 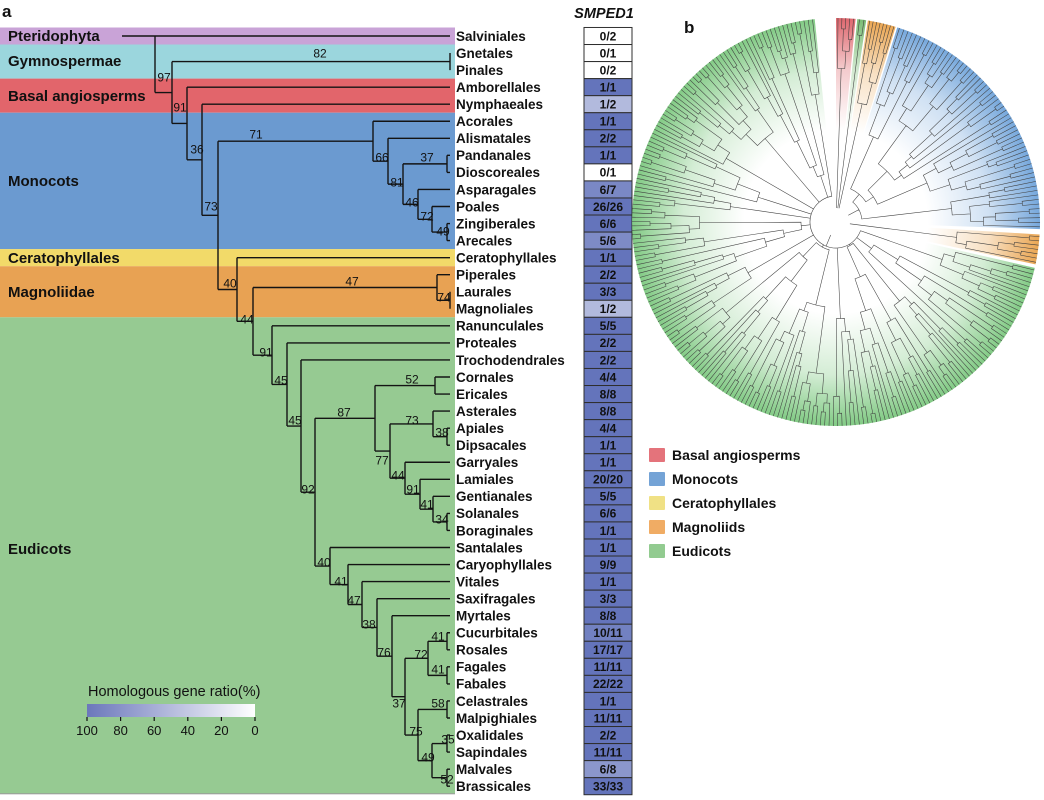 I want to click on tip-label: Gnetales, so click(x=484, y=53).